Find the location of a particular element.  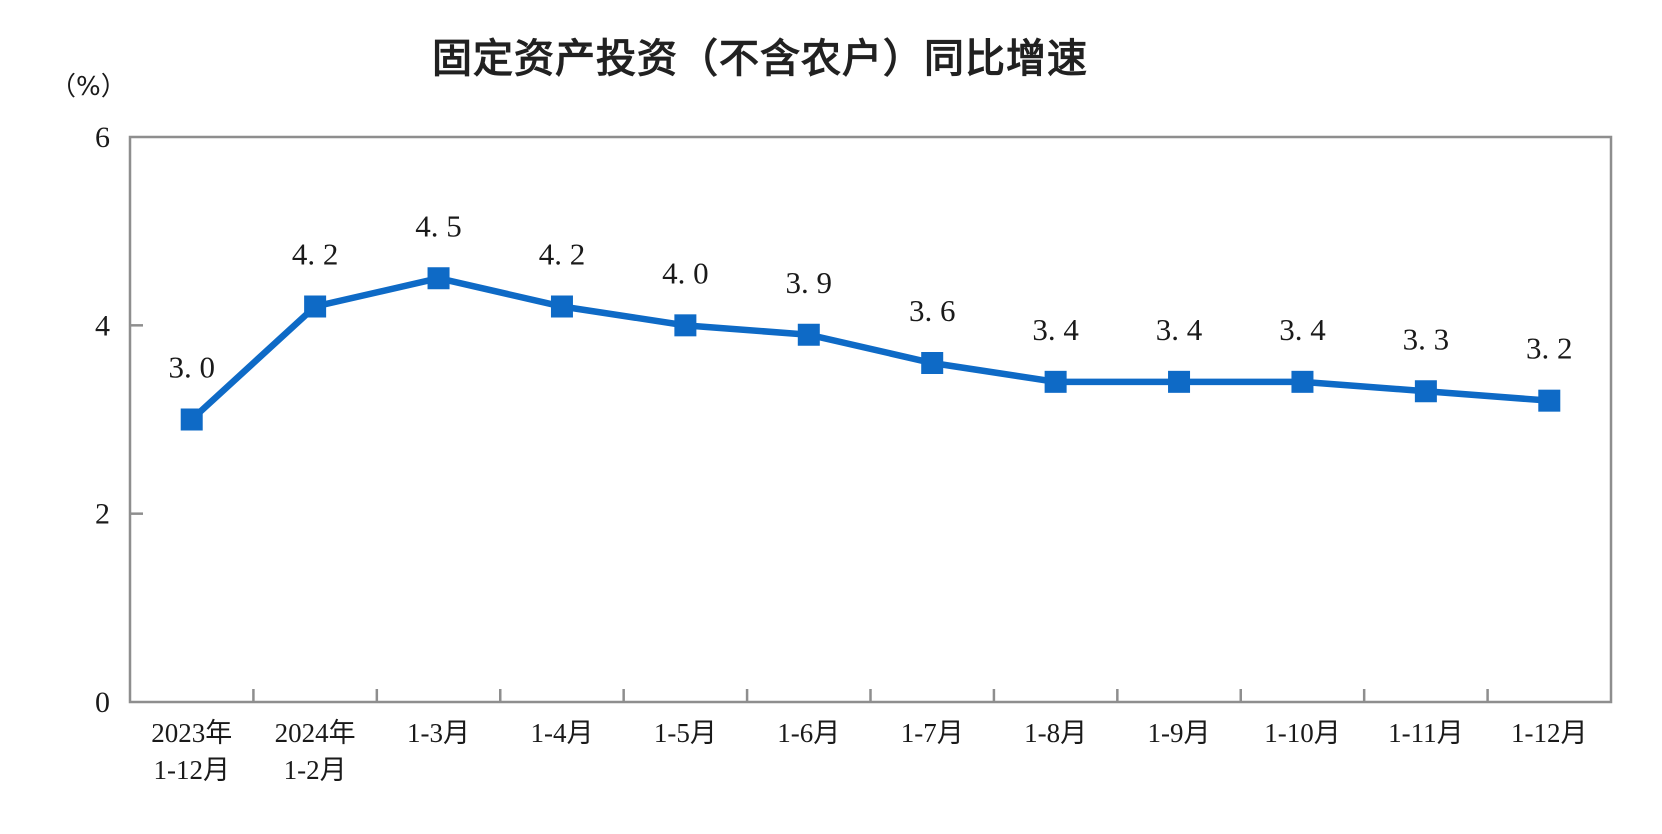

data-point-label: 4. 5 is located at coordinates (438, 225).